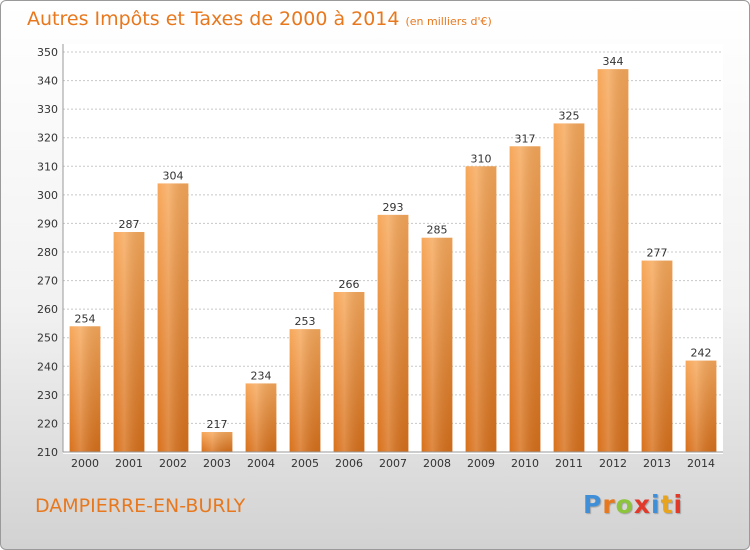  I want to click on data-label: 325, so click(569, 115).